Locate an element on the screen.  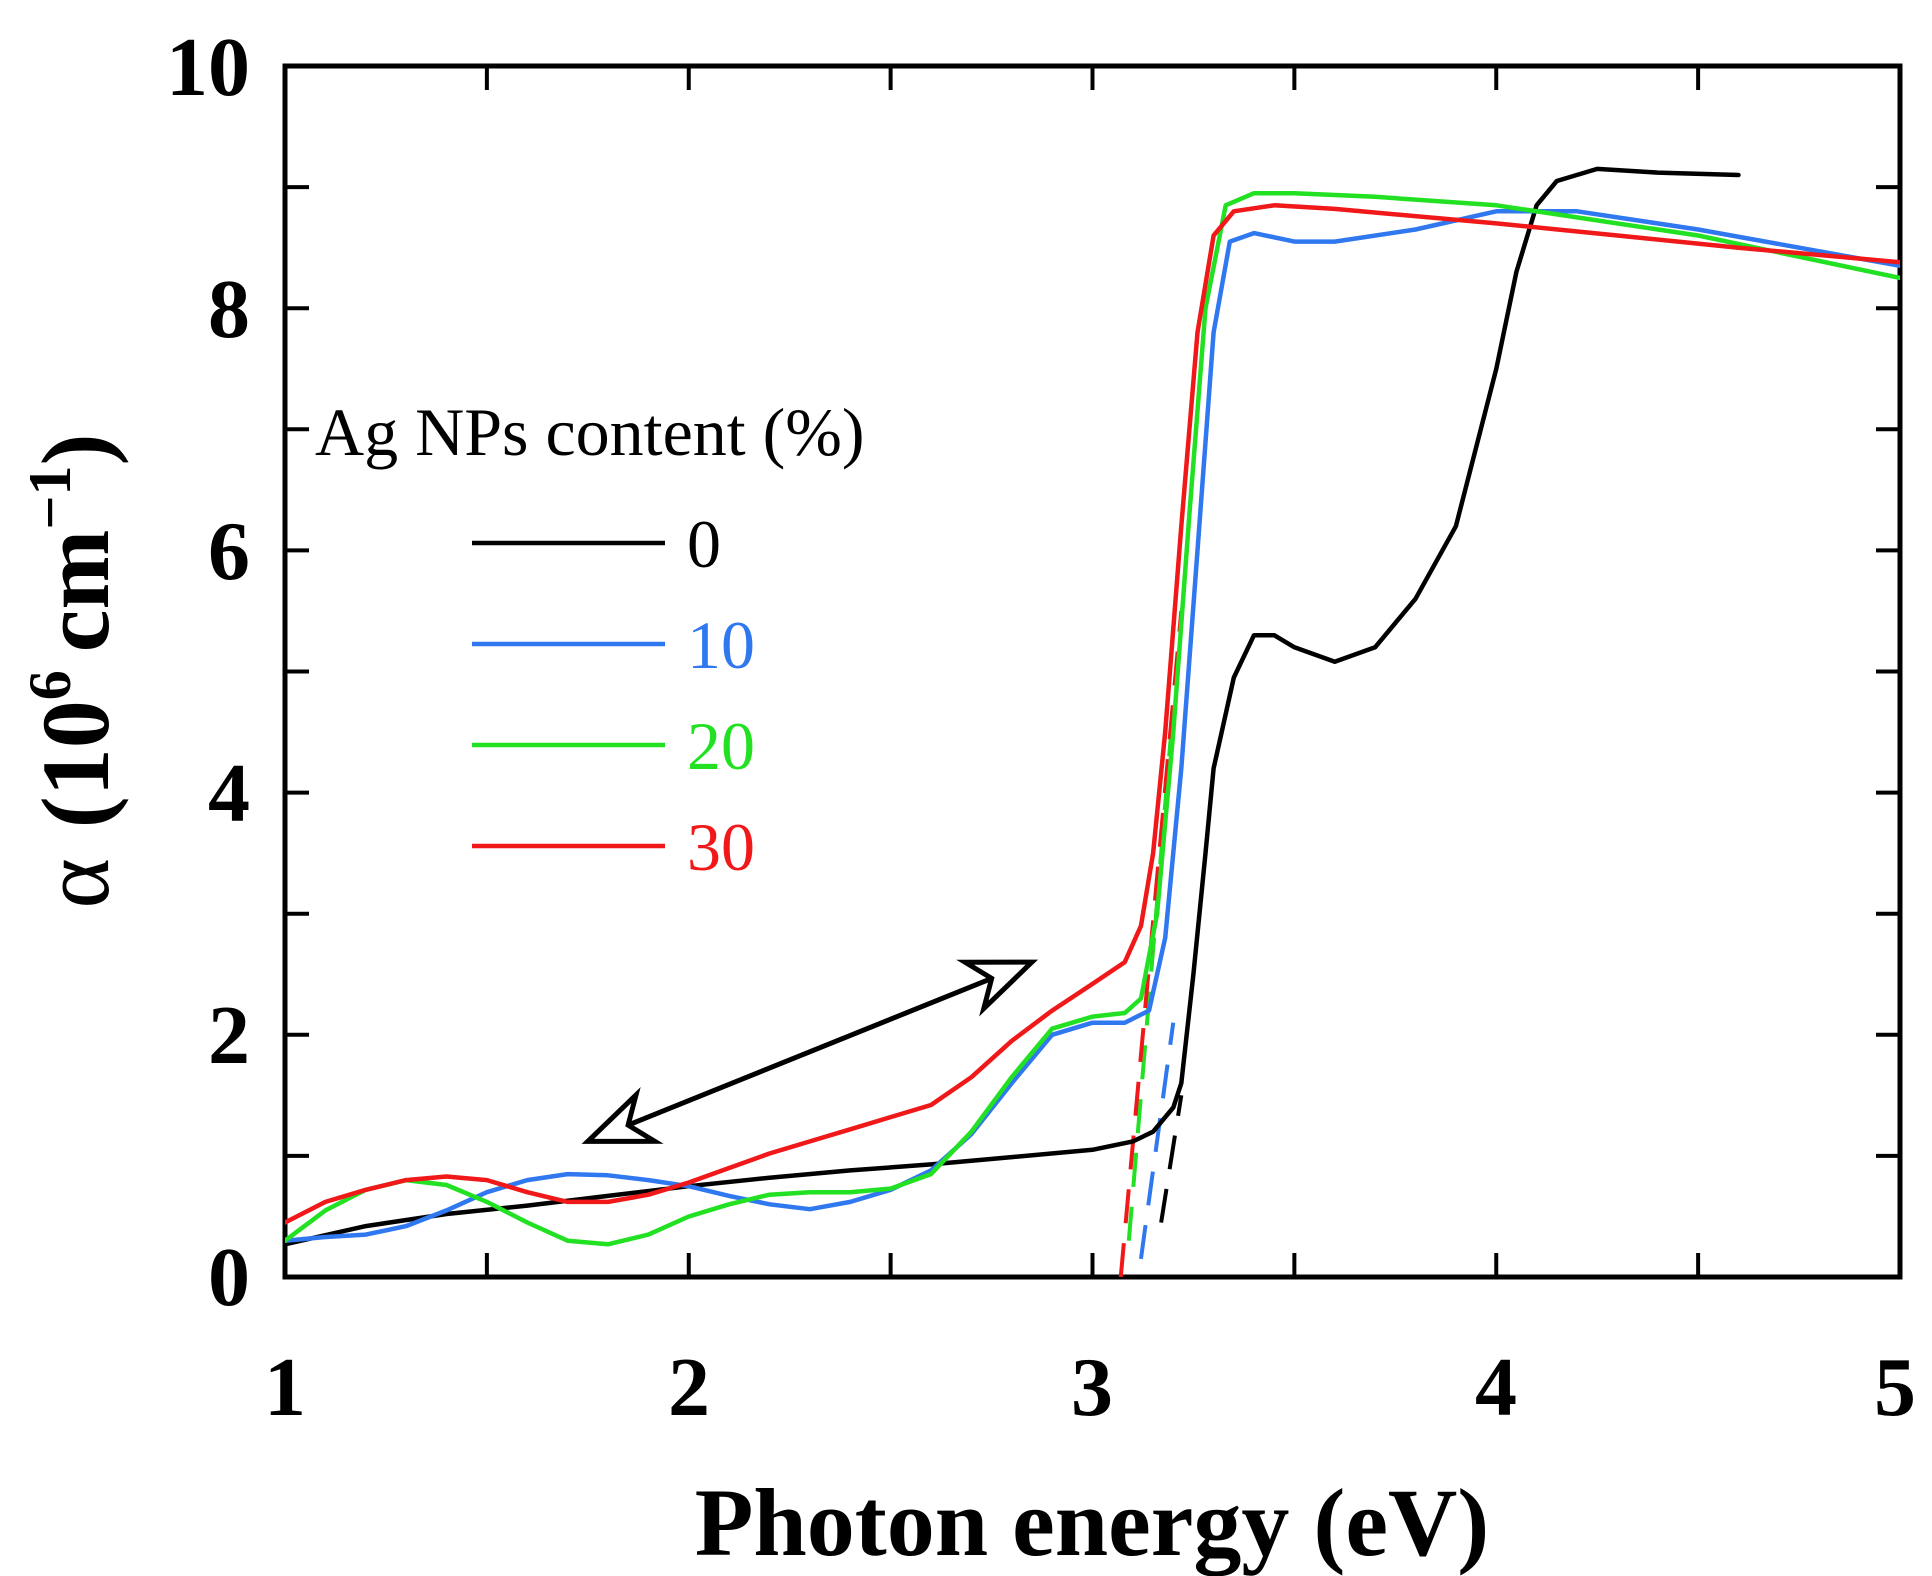
annotations is located at coordinates (810, 1051).